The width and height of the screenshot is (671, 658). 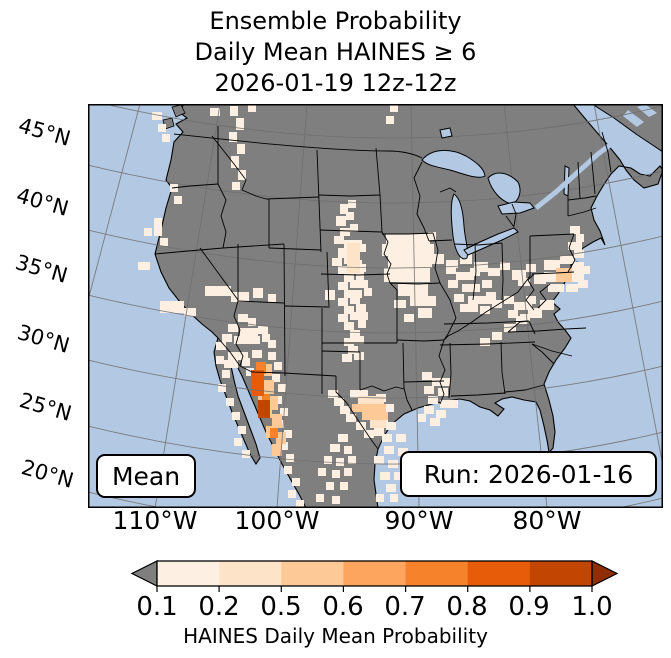 What do you see at coordinates (453, 164) in the screenshot?
I see `lake-superior` at bounding box center [453, 164].